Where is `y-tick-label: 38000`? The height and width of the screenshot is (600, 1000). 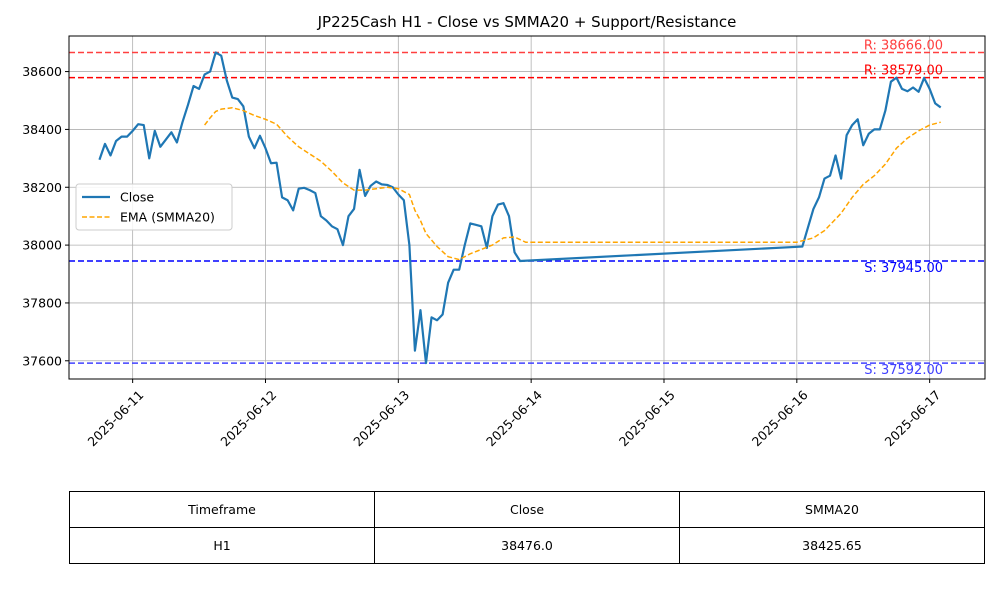 y-tick-label: 38000 is located at coordinates (42, 245).